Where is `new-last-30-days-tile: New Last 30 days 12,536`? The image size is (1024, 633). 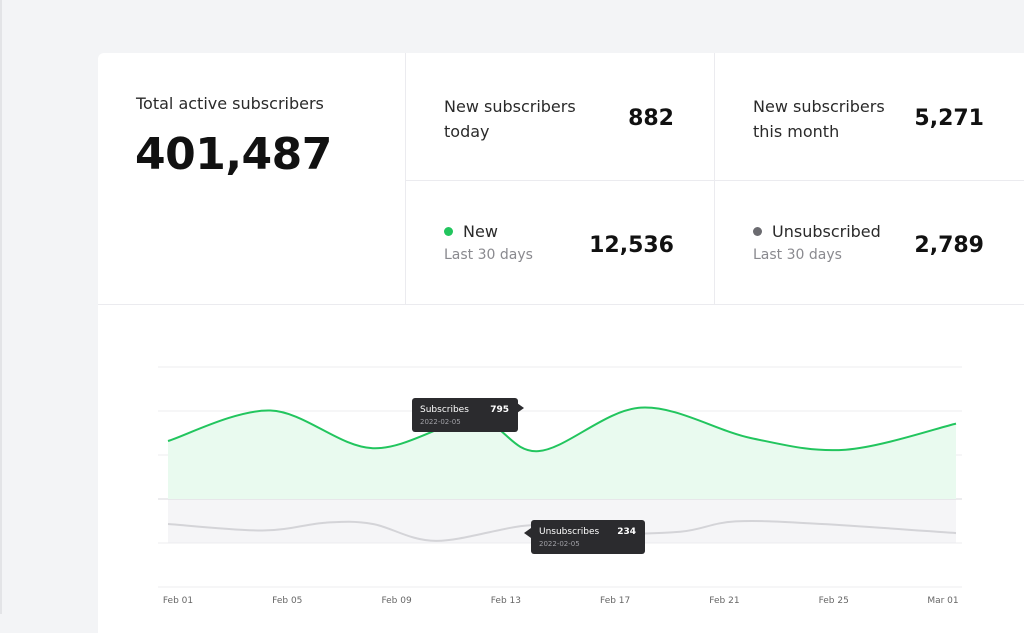
new-last-30-days-tile: New Last 30 days 12,536 is located at coordinates (560, 243).